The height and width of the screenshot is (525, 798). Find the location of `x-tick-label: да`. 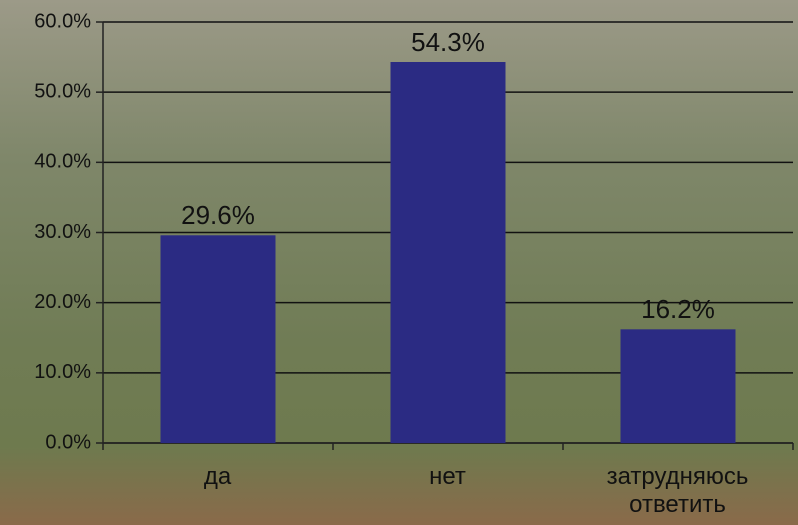

x-tick-label: да is located at coordinates (217, 476).